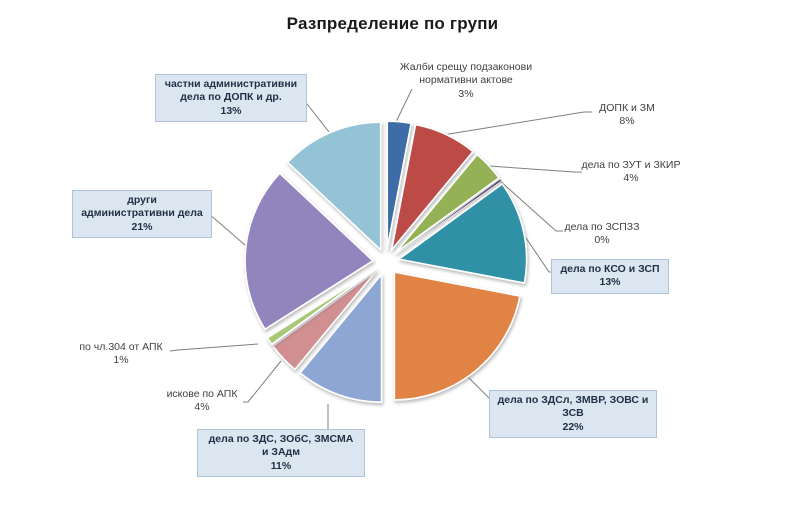 This screenshot has height=505, width=785. What do you see at coordinates (573, 426) in the screenshot?
I see `slice-label-pct: 22%` at bounding box center [573, 426].